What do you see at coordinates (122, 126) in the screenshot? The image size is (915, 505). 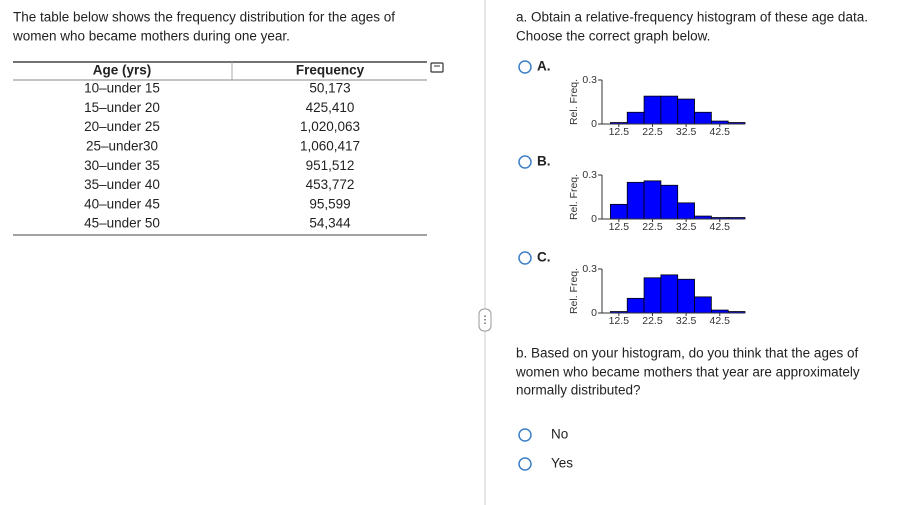 I see `age-cell: 20–under 25` at bounding box center [122, 126].